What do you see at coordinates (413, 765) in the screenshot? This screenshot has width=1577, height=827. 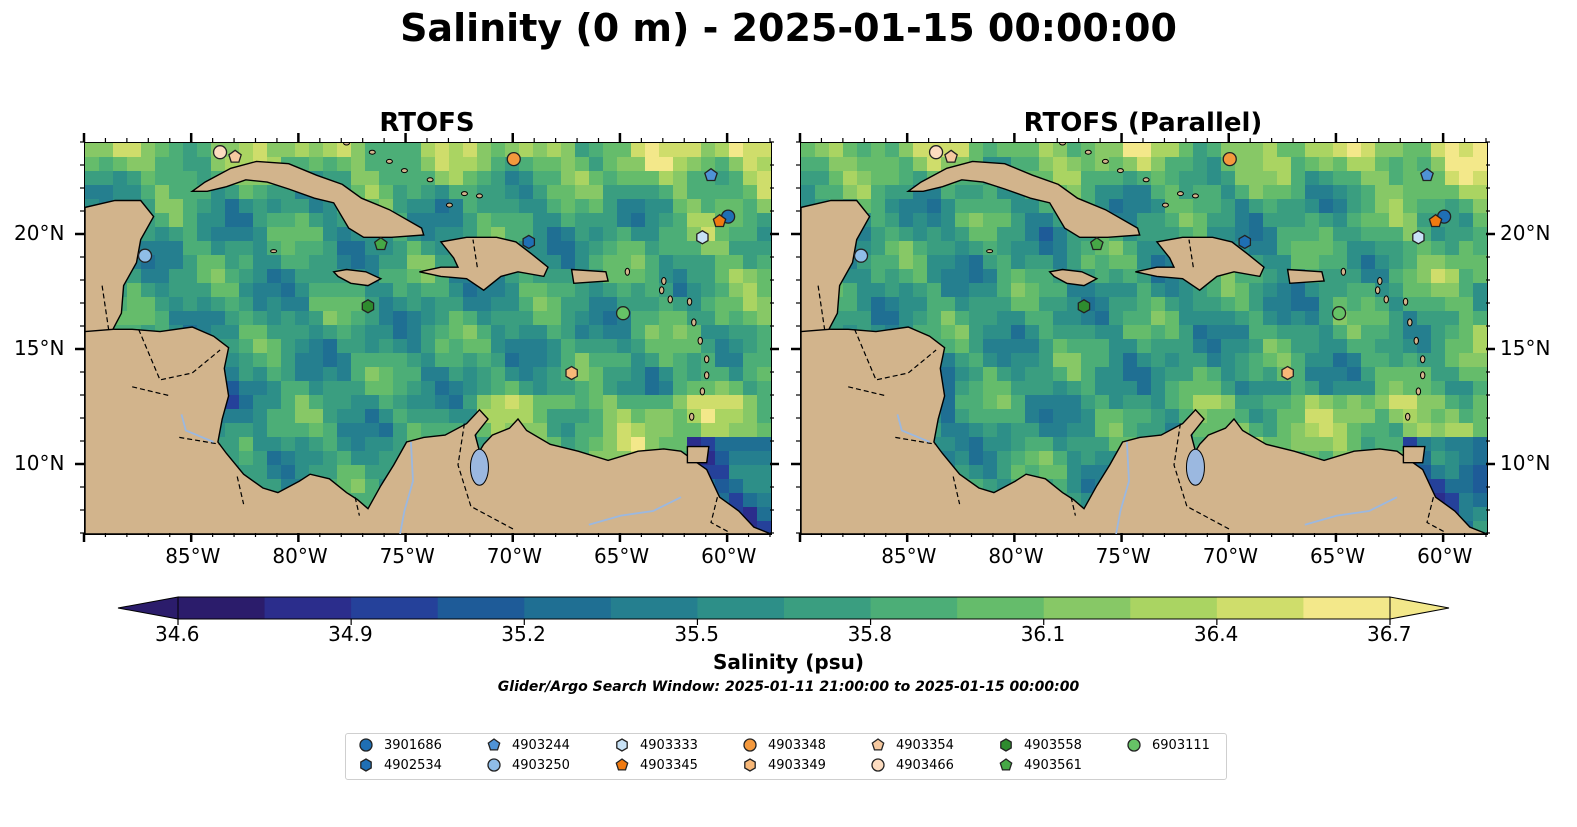 I see `legend-label: 4902534` at bounding box center [413, 765].